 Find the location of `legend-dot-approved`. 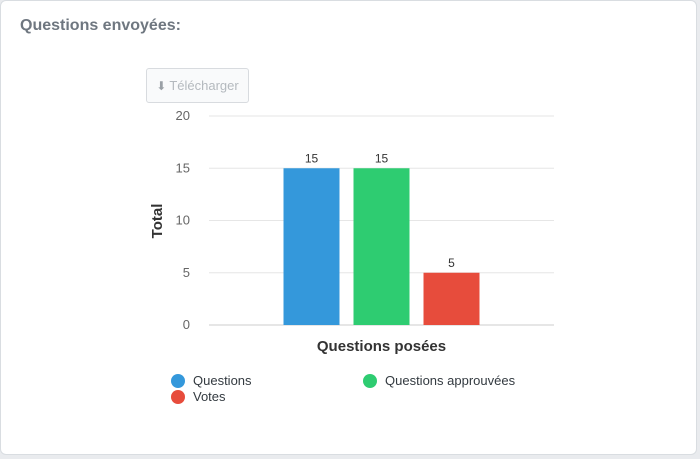

legend-dot-approved is located at coordinates (370, 380).